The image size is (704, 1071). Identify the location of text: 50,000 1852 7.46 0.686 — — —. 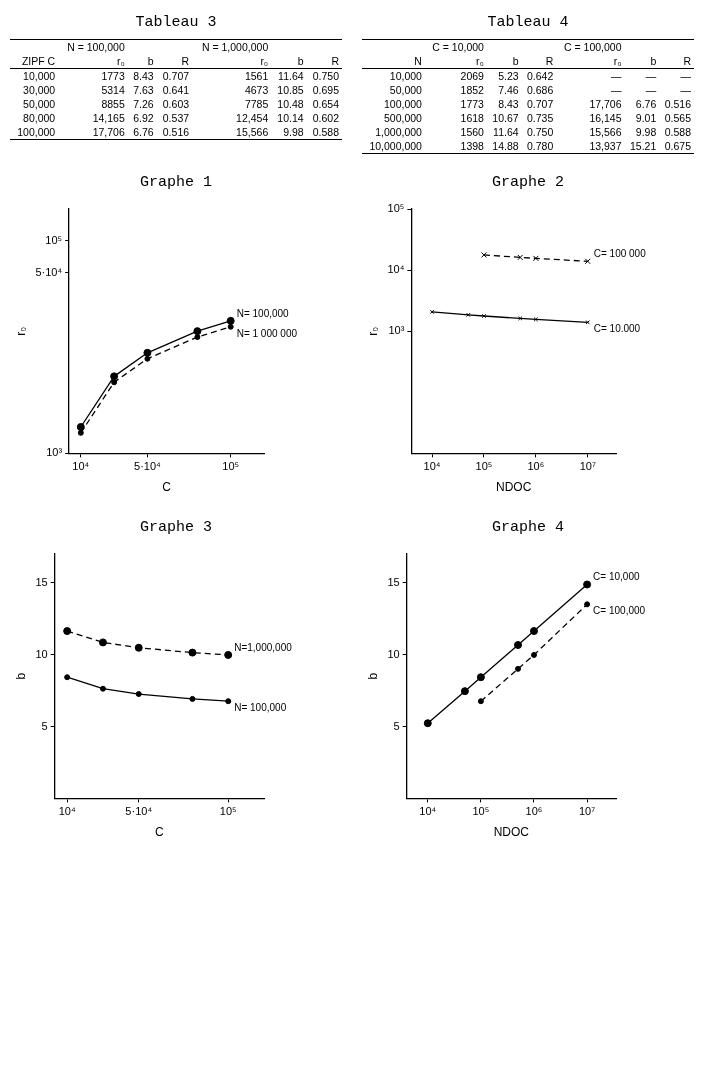
(540, 90).